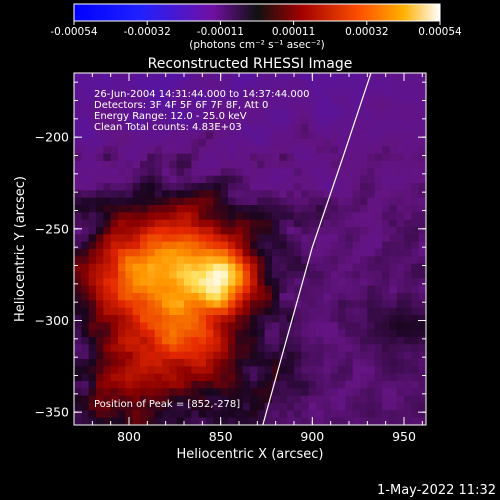  I want to click on colorbar-tick-label: 0.00011, so click(293, 32).